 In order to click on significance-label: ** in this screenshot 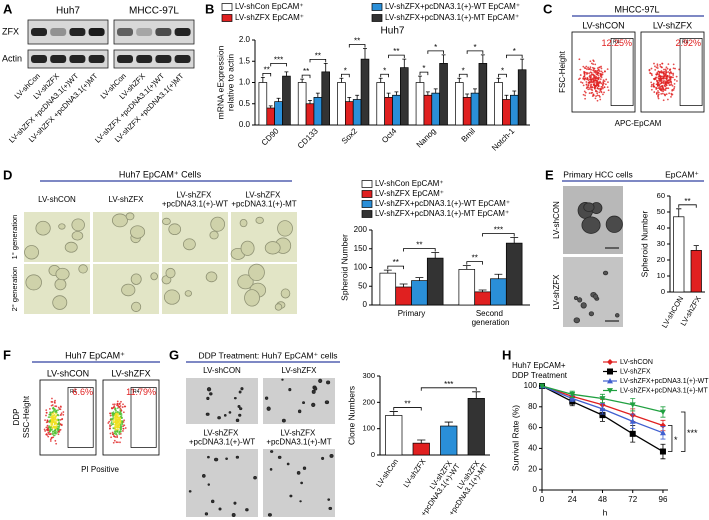, I will do `click(267, 70)`.